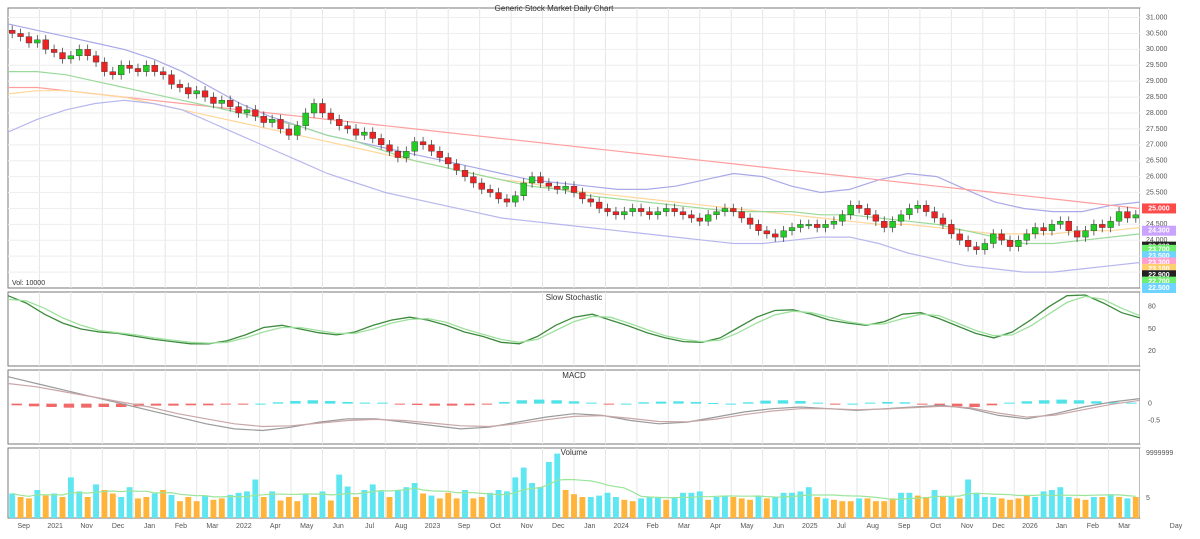 This screenshot has height=539, width=1200. Describe the element at coordinates (621, 526) in the screenshot. I see `x-tick-label: 2024` at that location.